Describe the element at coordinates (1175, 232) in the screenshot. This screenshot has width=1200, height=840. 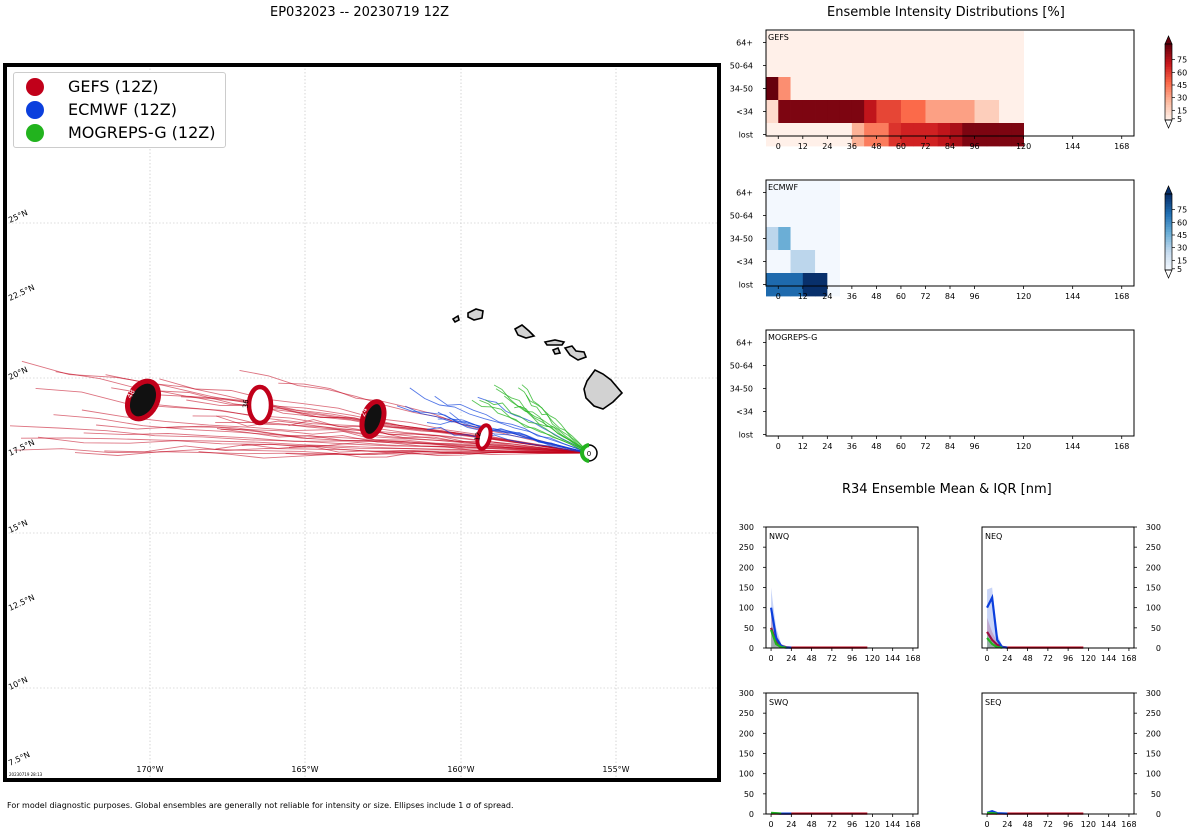
I see `colorbar-ecmwf: 515 30 45 60 75` at that location.